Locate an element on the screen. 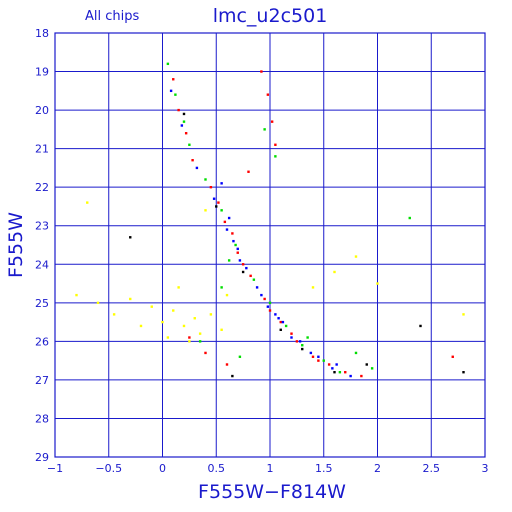 This screenshot has height=512, width=512. x-tick-label: −0.5 is located at coordinates (108, 468).